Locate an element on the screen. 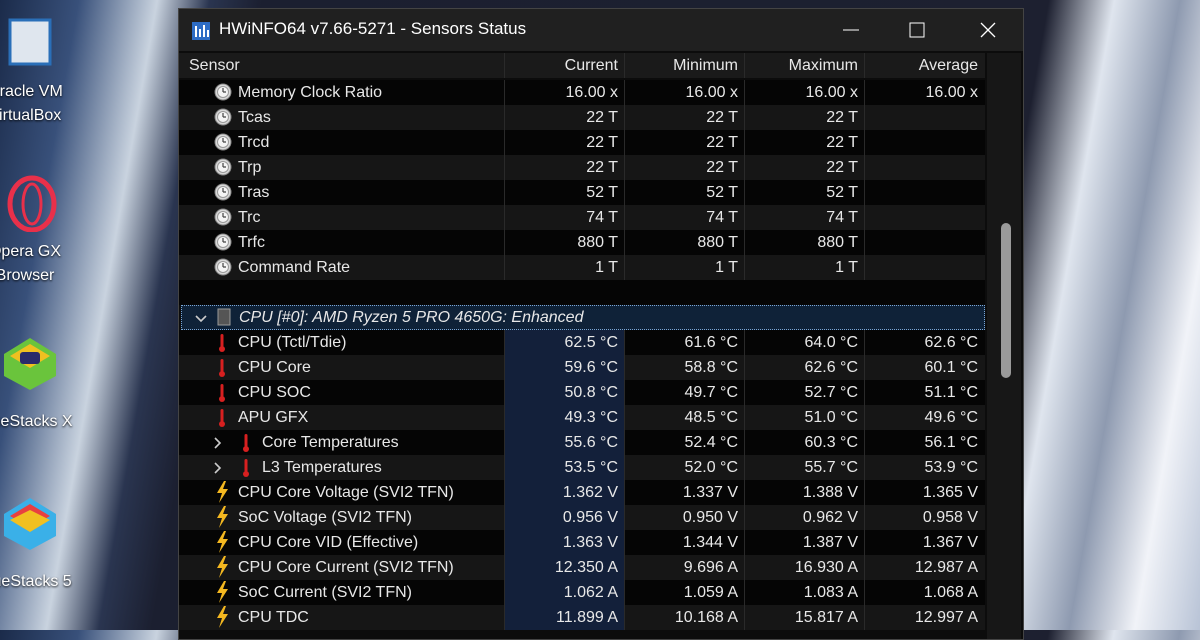 The height and width of the screenshot is (640, 1200). blank-row is located at coordinates (582, 292).